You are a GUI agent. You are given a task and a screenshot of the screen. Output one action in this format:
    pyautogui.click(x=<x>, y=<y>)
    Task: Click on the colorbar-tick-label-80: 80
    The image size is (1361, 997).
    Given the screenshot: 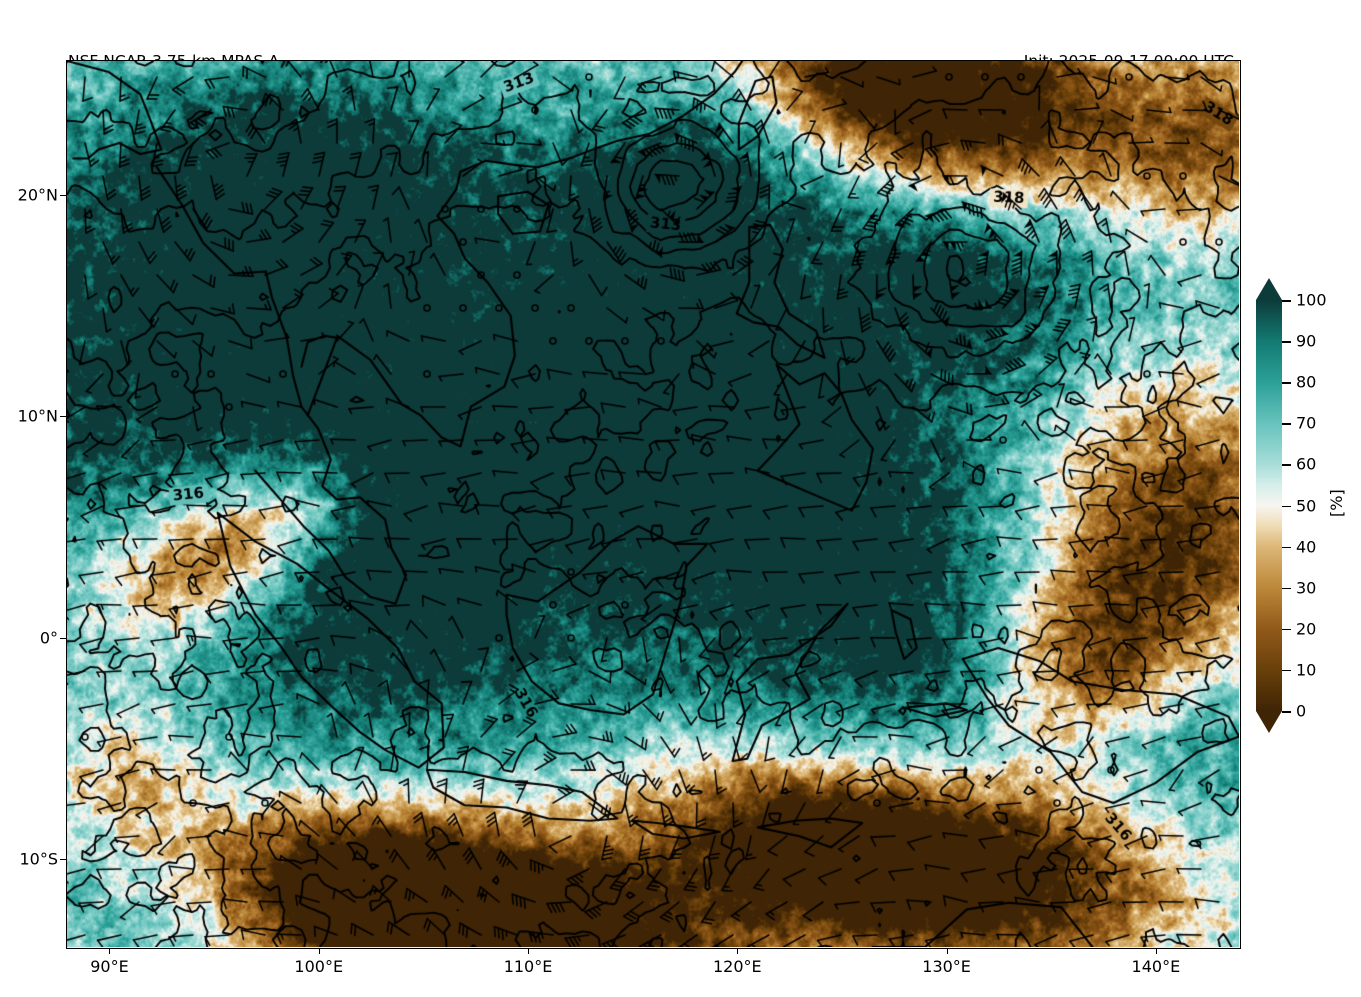 What is the action you would take?
    pyautogui.click(x=1306, y=382)
    